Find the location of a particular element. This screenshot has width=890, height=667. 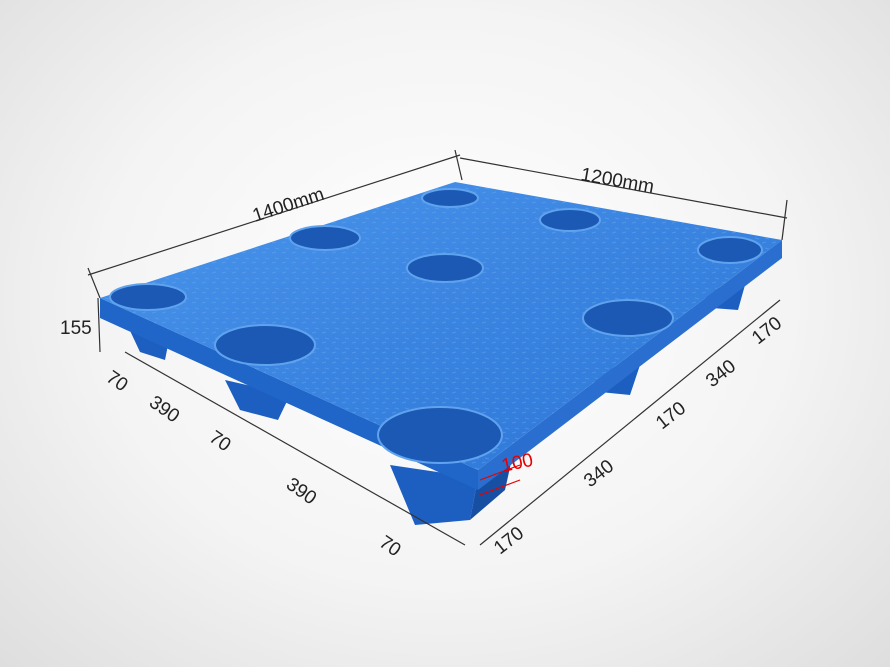

width-label: 1200mm is located at coordinates (617, 181).